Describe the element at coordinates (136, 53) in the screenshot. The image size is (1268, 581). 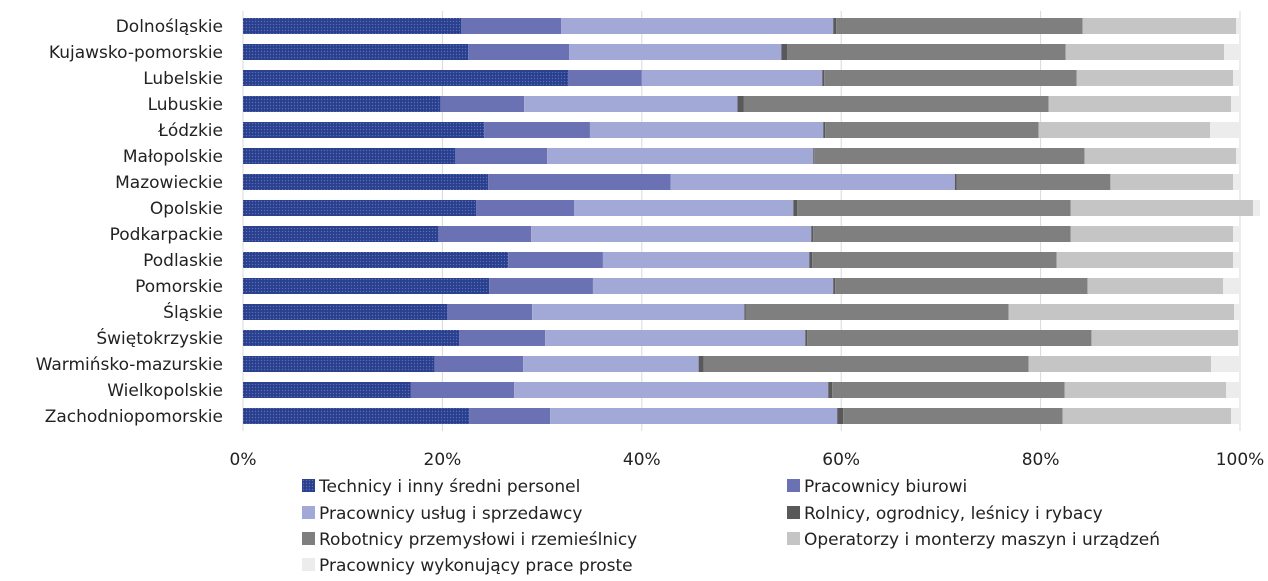
I see `category-label: Kujawsko-pomorskie` at that location.